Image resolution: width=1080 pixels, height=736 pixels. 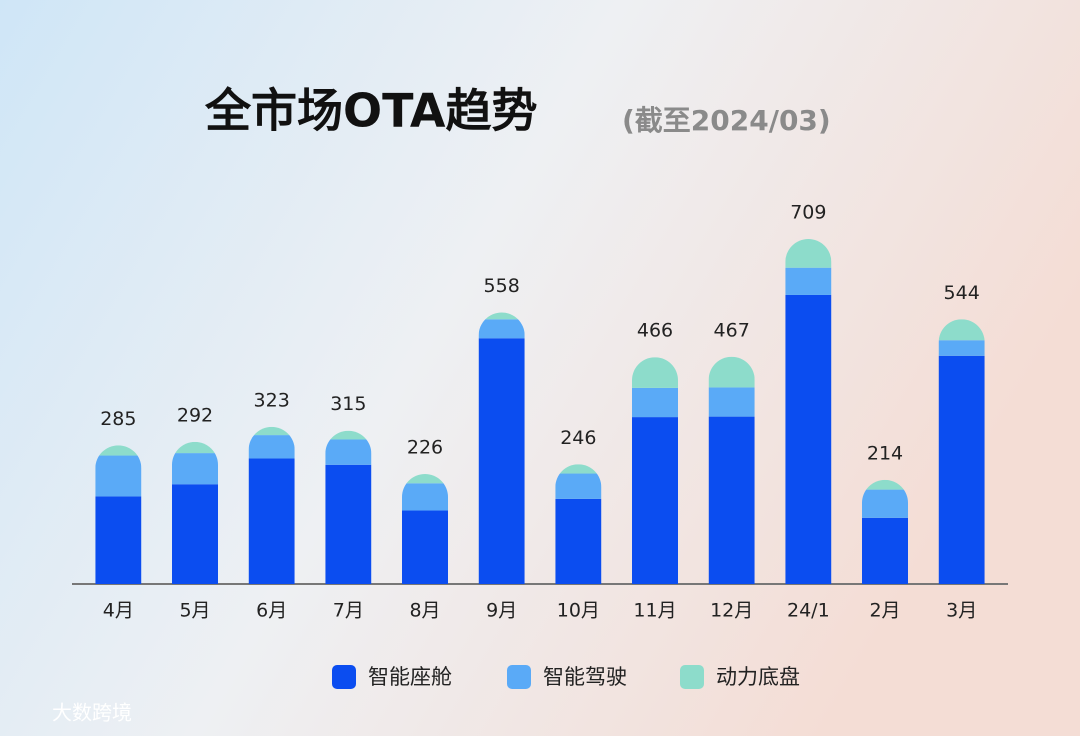 What do you see at coordinates (758, 677) in the screenshot?
I see `legend-label: 动力底盘` at bounding box center [758, 677].